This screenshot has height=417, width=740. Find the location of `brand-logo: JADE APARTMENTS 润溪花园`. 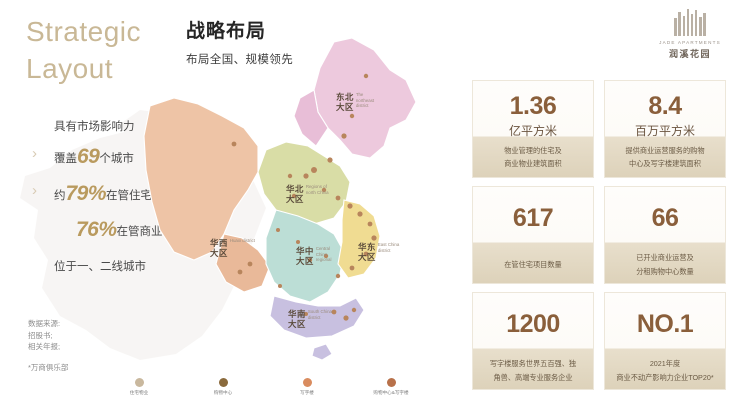

brand-logo: JADE APARTMENTS 润溪花园 is located at coordinates (690, 34).